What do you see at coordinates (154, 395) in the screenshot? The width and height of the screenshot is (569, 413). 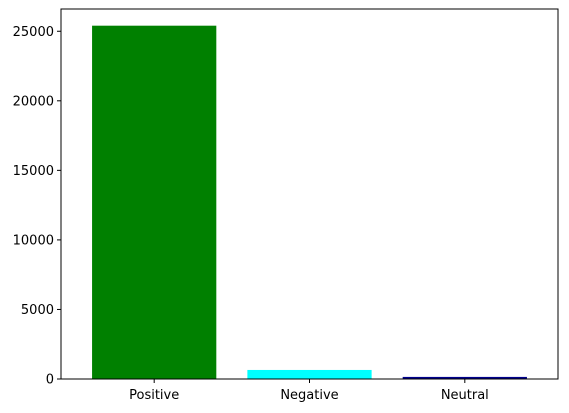 I see `x-tick-label: Positive` at bounding box center [154, 395].